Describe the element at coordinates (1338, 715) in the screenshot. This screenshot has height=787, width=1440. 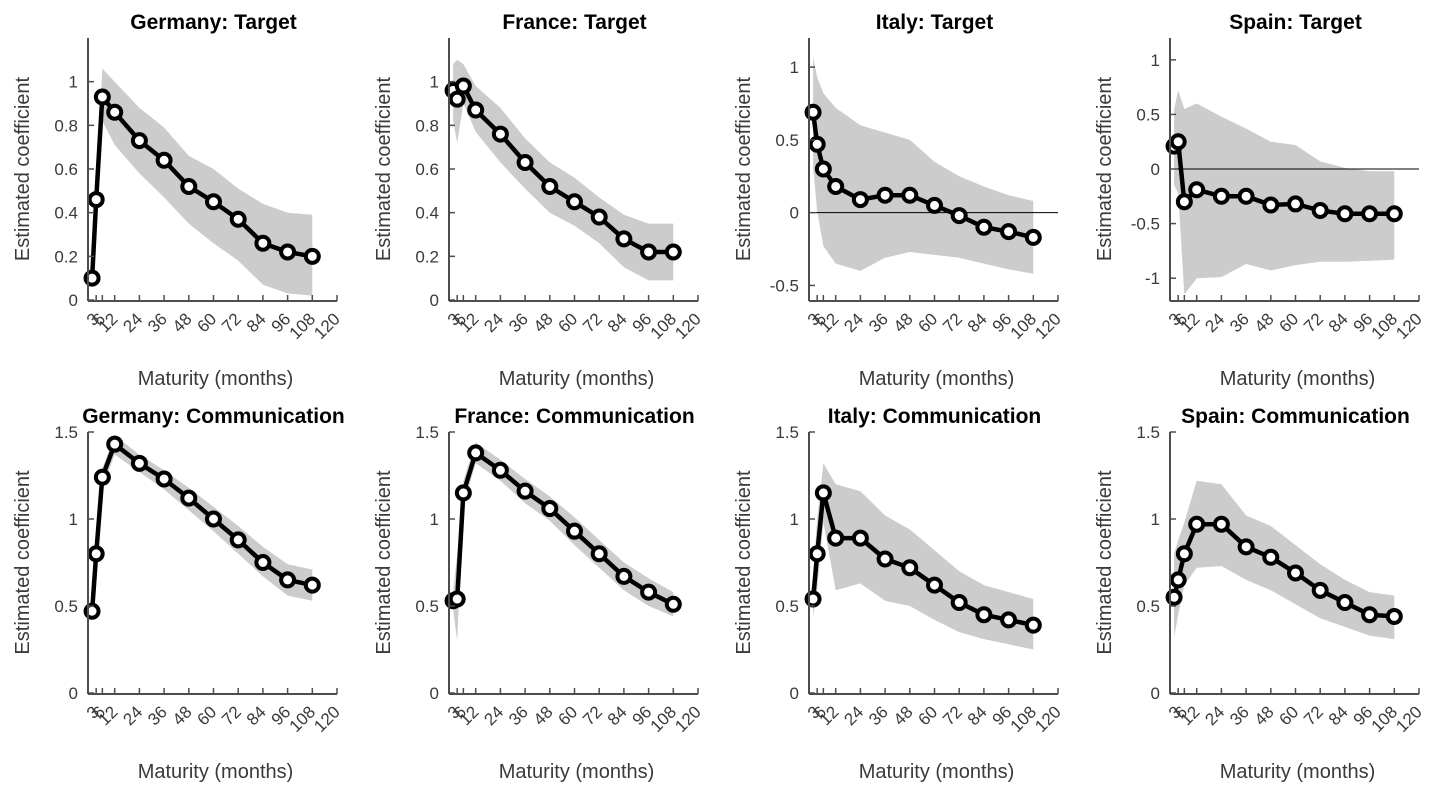
I see `x-tick-label: 84` at that location.